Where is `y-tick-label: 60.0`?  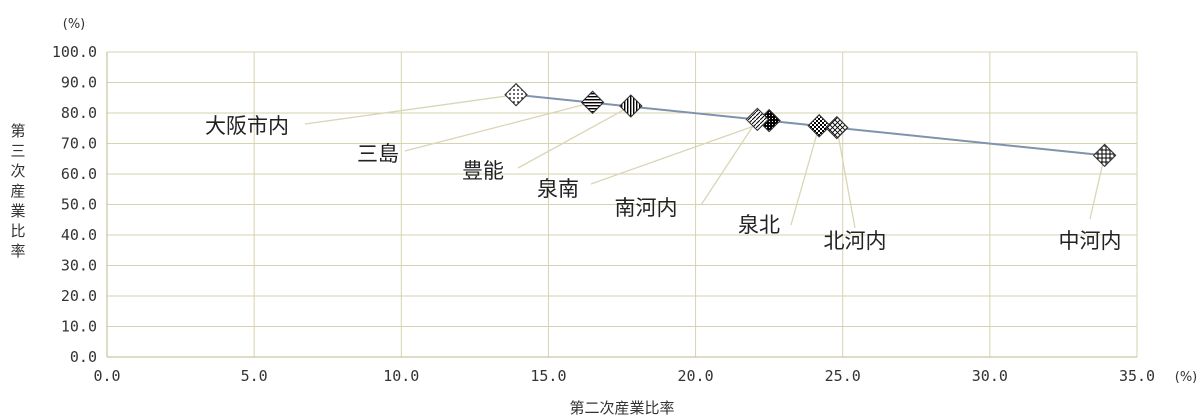
y-tick-label: 60.0 is located at coordinates (79, 174).